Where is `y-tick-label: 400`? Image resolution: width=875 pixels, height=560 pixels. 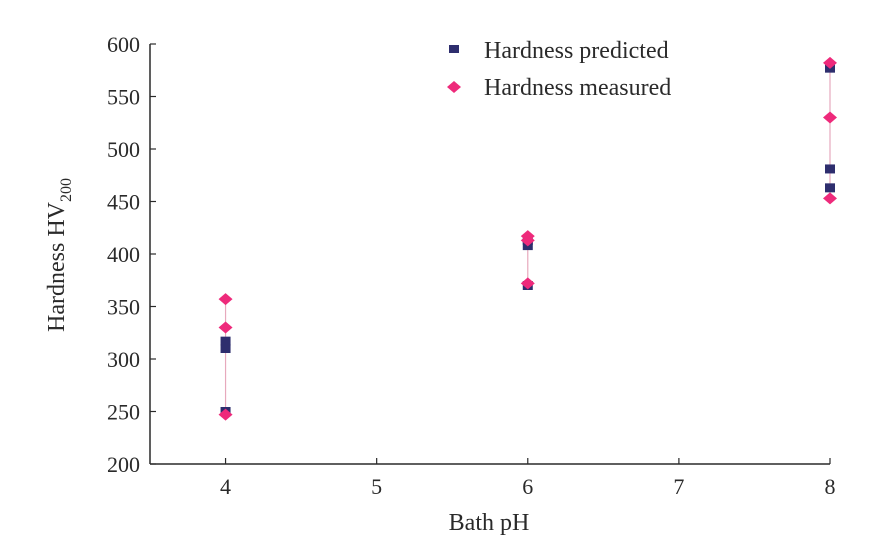
y-tick-label: 400 is located at coordinates (123, 254).